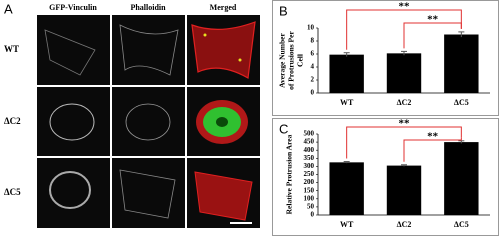 The height and width of the screenshot is (240, 500). I want to click on column-header: Merged, so click(223, 7).